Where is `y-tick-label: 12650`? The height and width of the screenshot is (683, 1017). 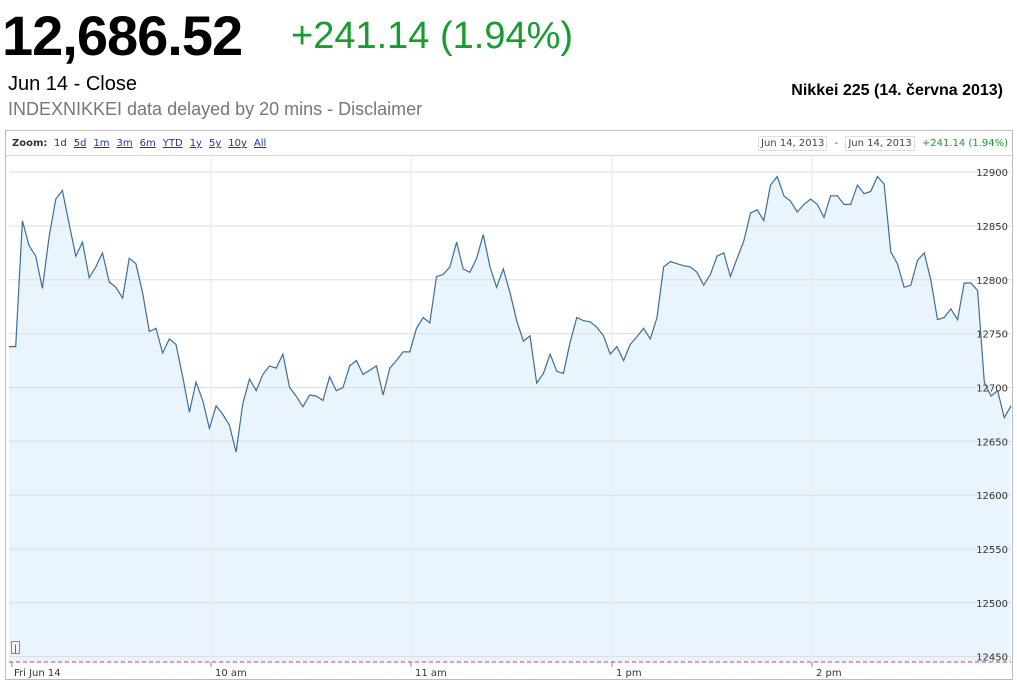 y-tick-label: 12650 is located at coordinates (992, 442).